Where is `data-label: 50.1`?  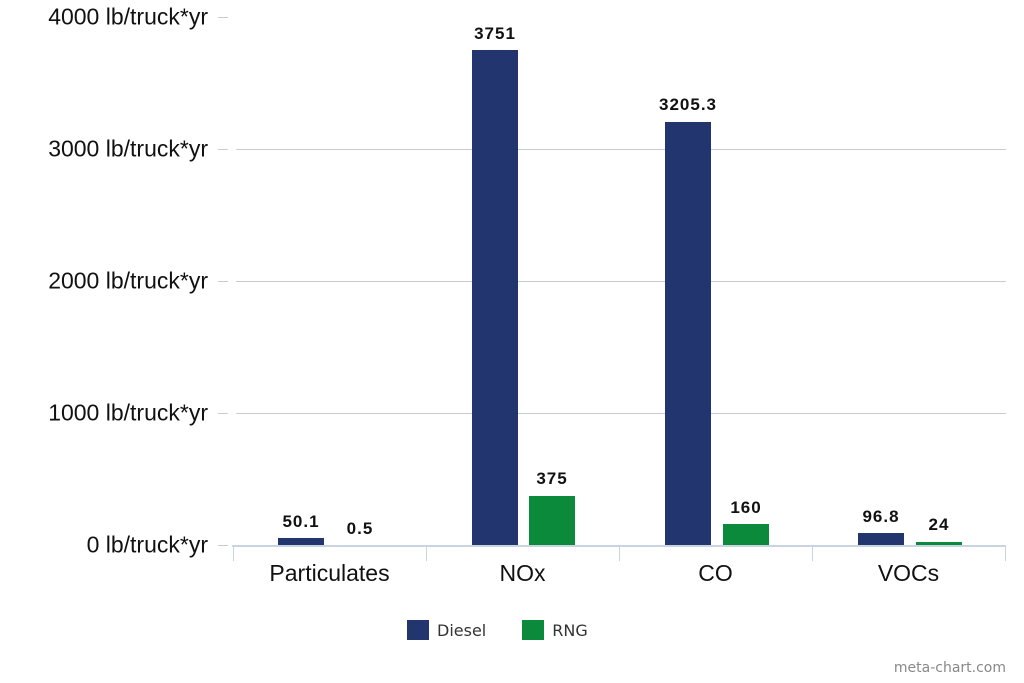
data-label: 50.1 is located at coordinates (301, 521).